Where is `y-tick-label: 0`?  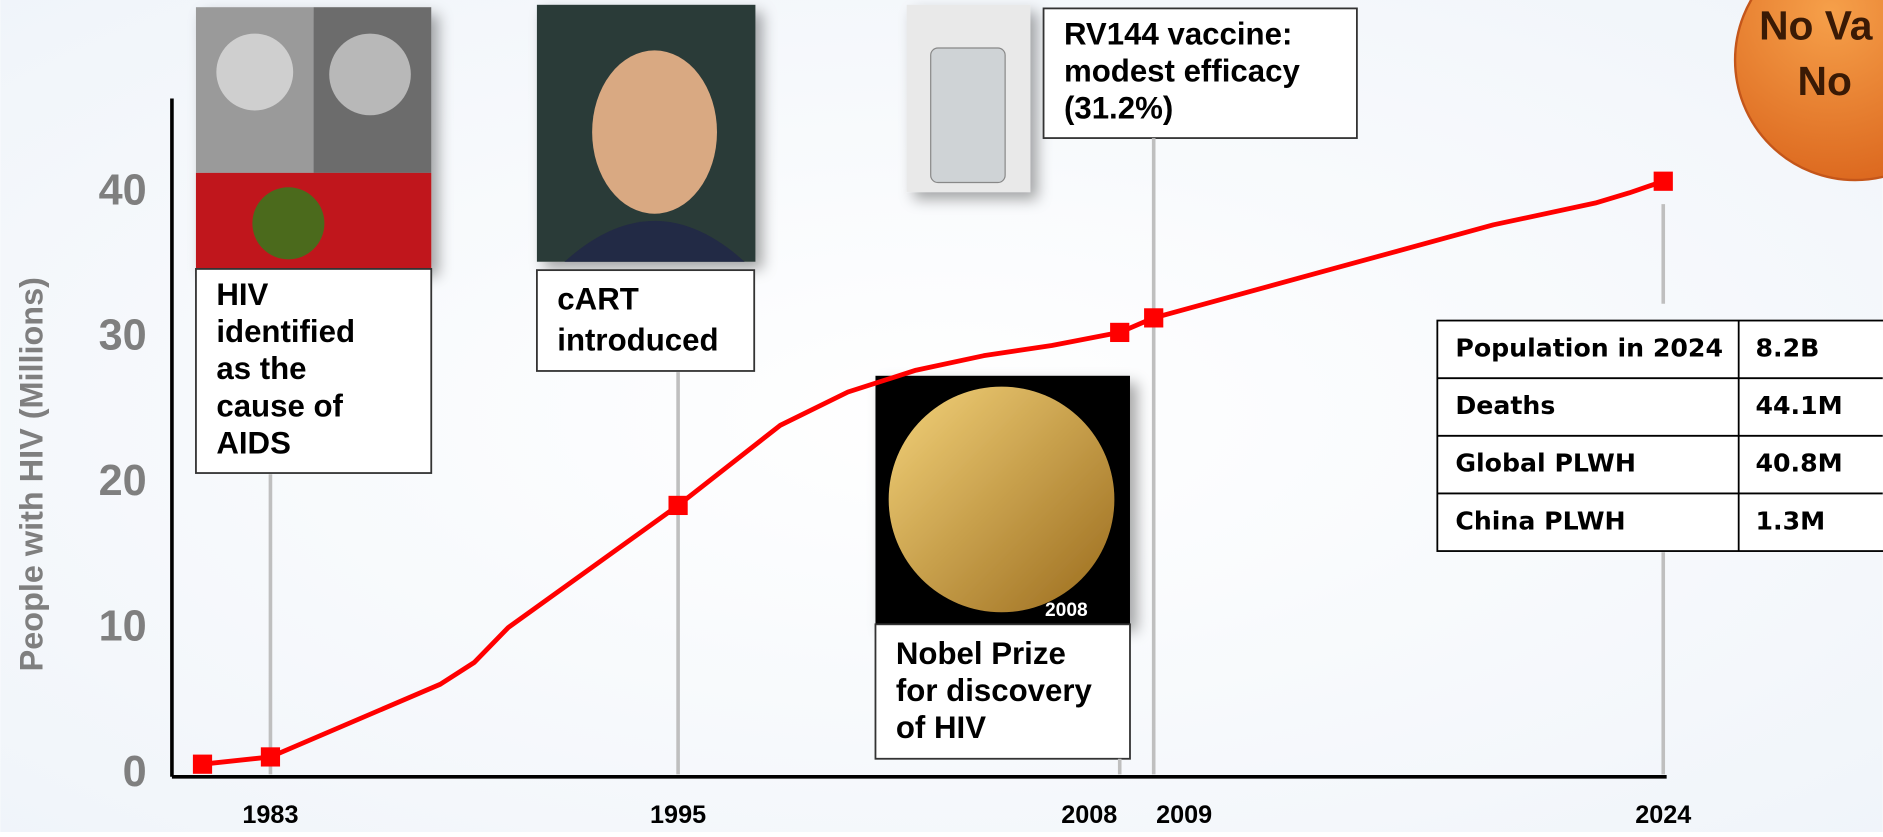
y-tick-label: 0 is located at coordinates (135, 772).